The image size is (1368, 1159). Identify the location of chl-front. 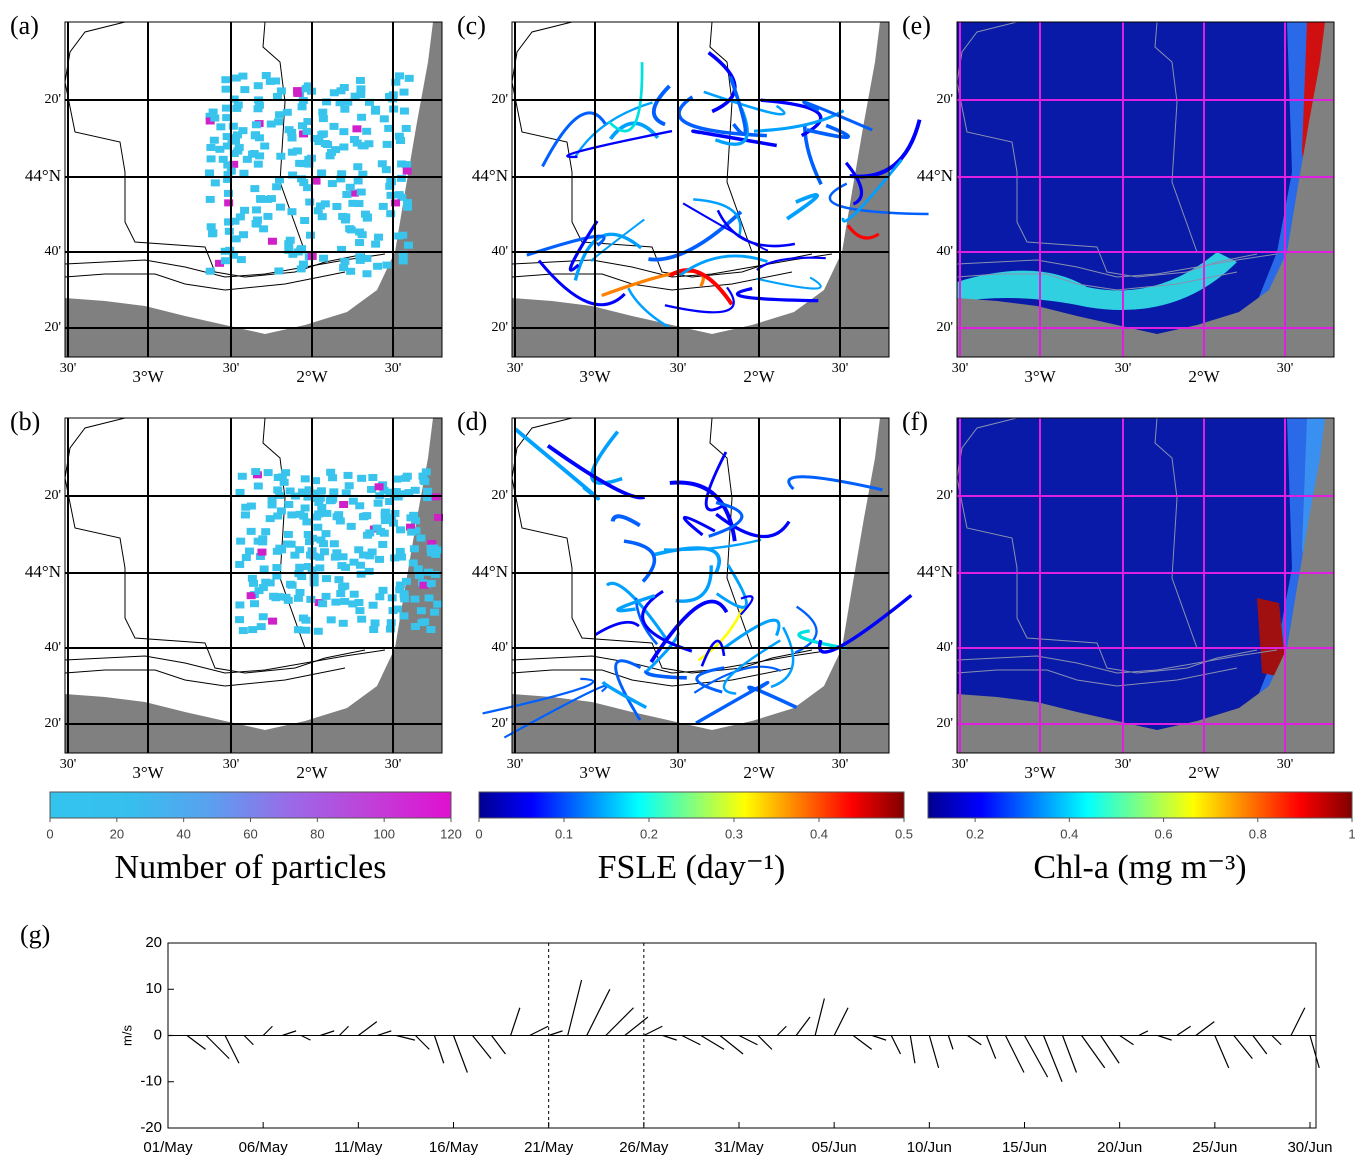
(1097, 281).